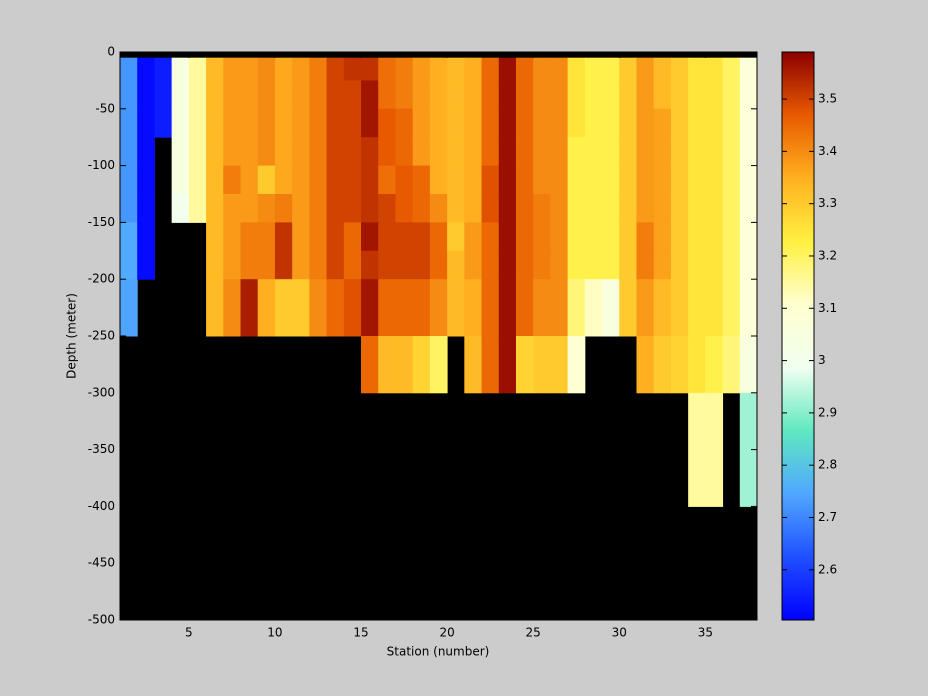 The height and width of the screenshot is (696, 928). Describe the element at coordinates (827, 517) in the screenshot. I see `colorbar-tick-label: 2.7` at that location.